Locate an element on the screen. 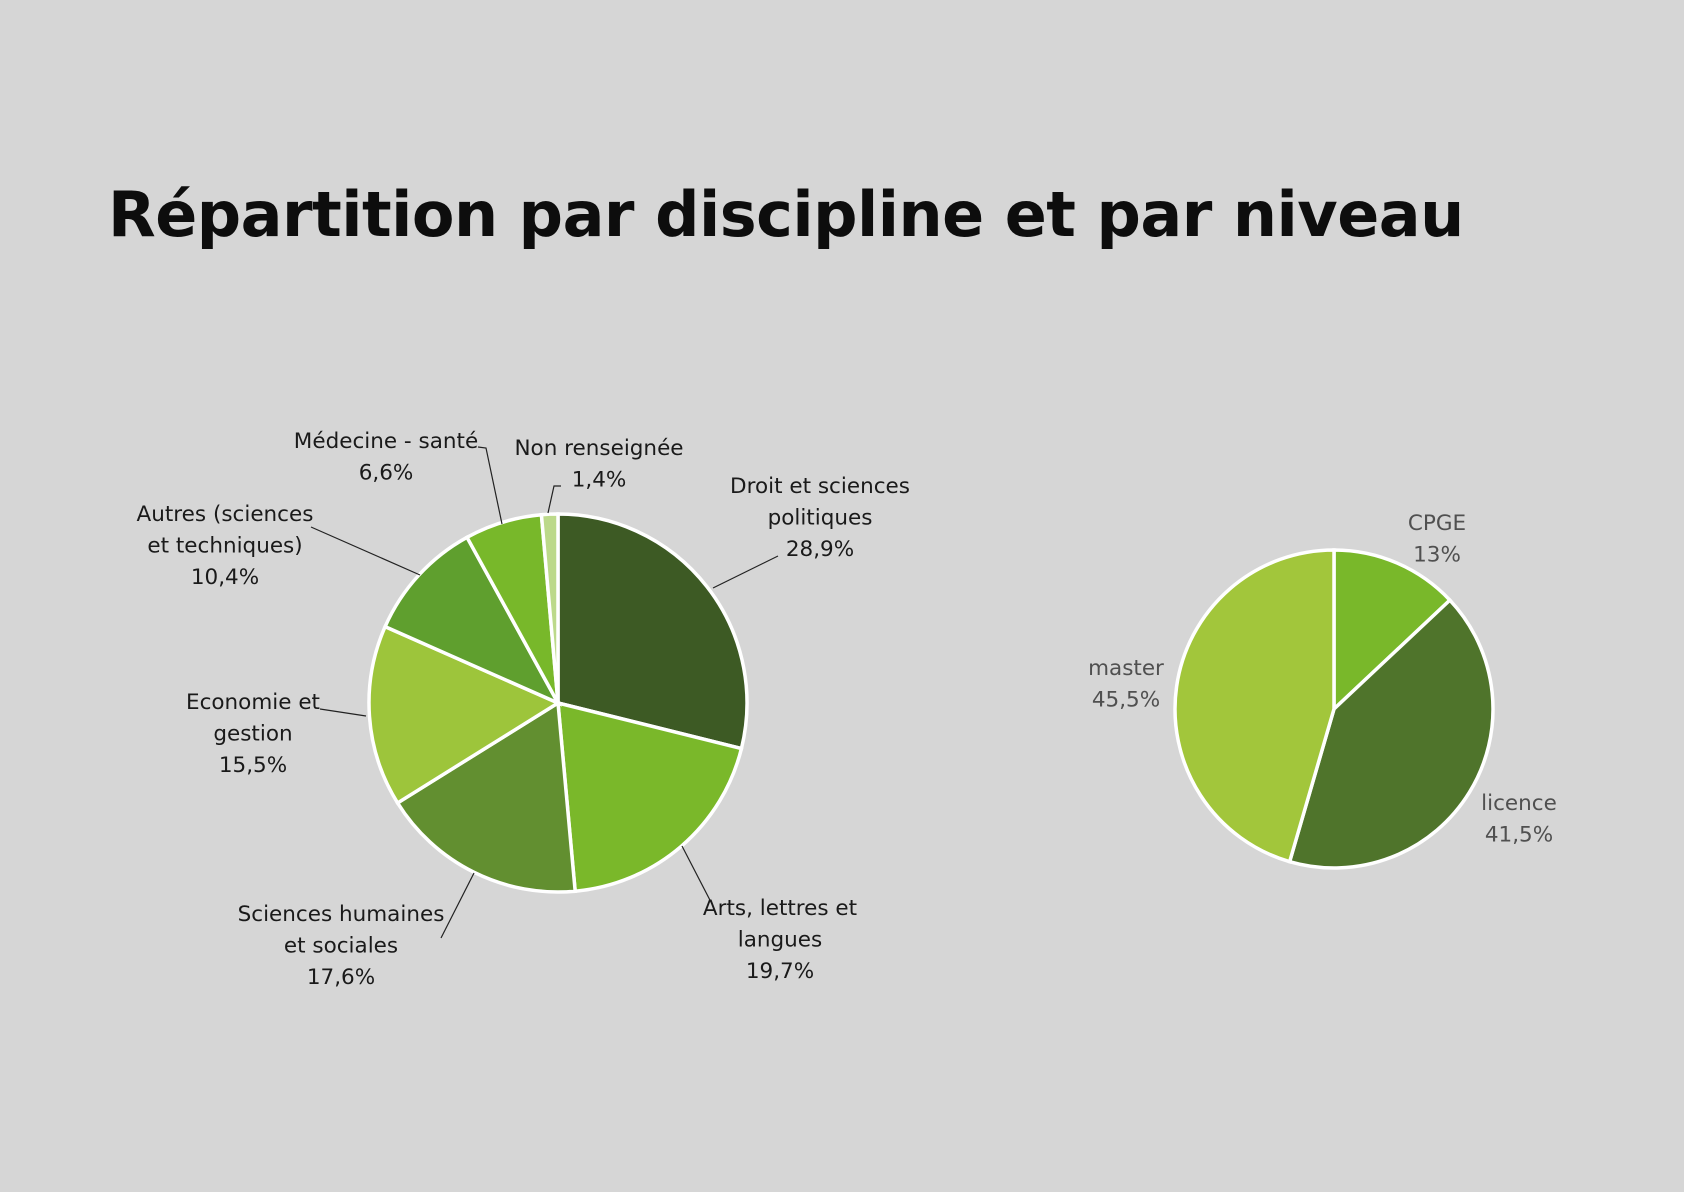  slice-label-line: Arts, lettres et is located at coordinates (780, 908).